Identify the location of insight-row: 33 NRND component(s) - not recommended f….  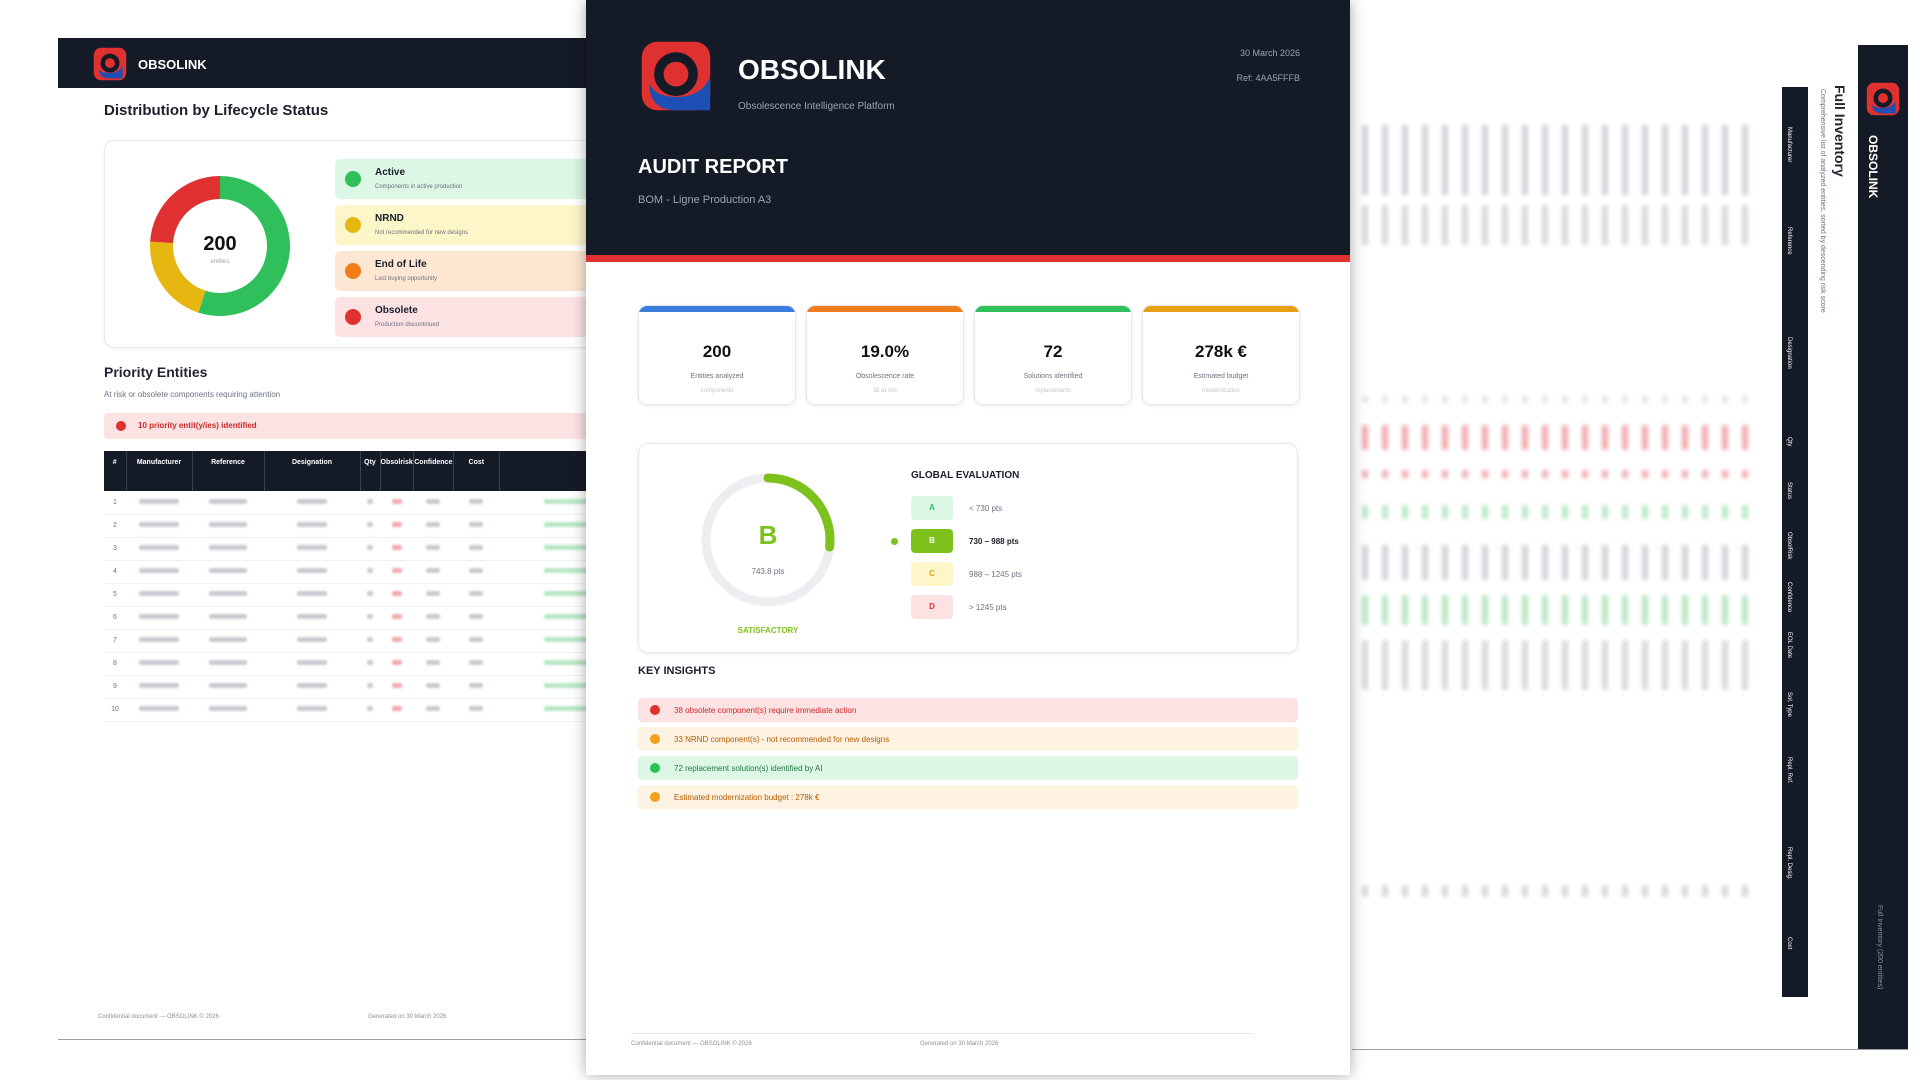
(968, 739).